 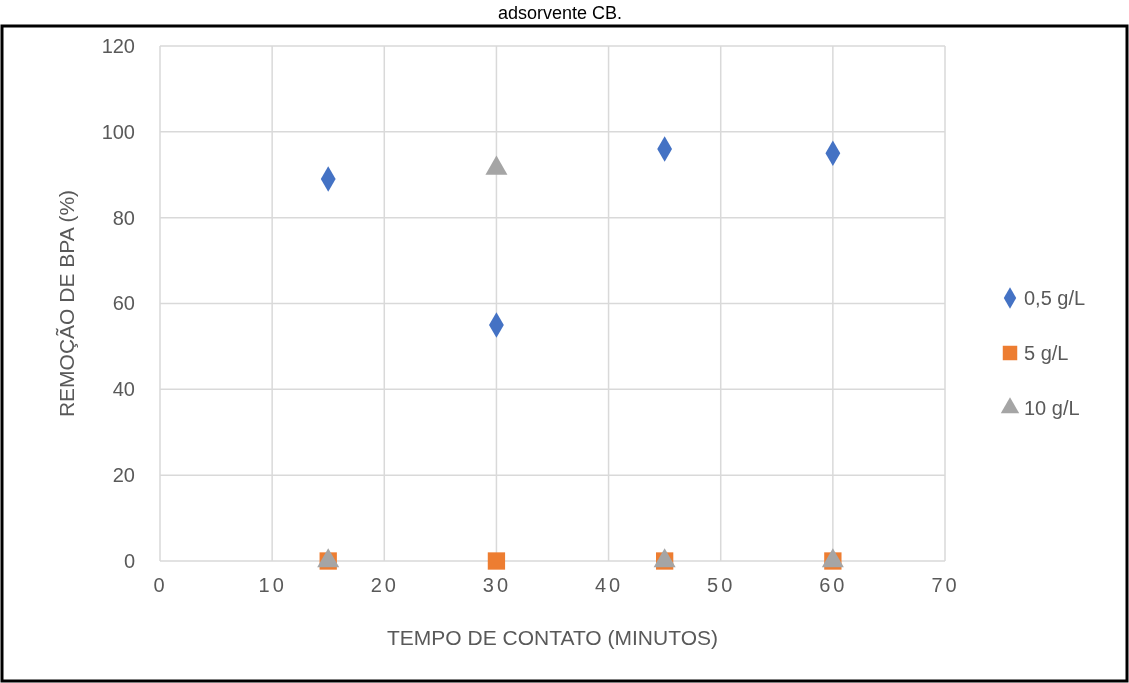 What do you see at coordinates (1052, 408) in the screenshot?
I see `legend-label: 10 g/L` at bounding box center [1052, 408].